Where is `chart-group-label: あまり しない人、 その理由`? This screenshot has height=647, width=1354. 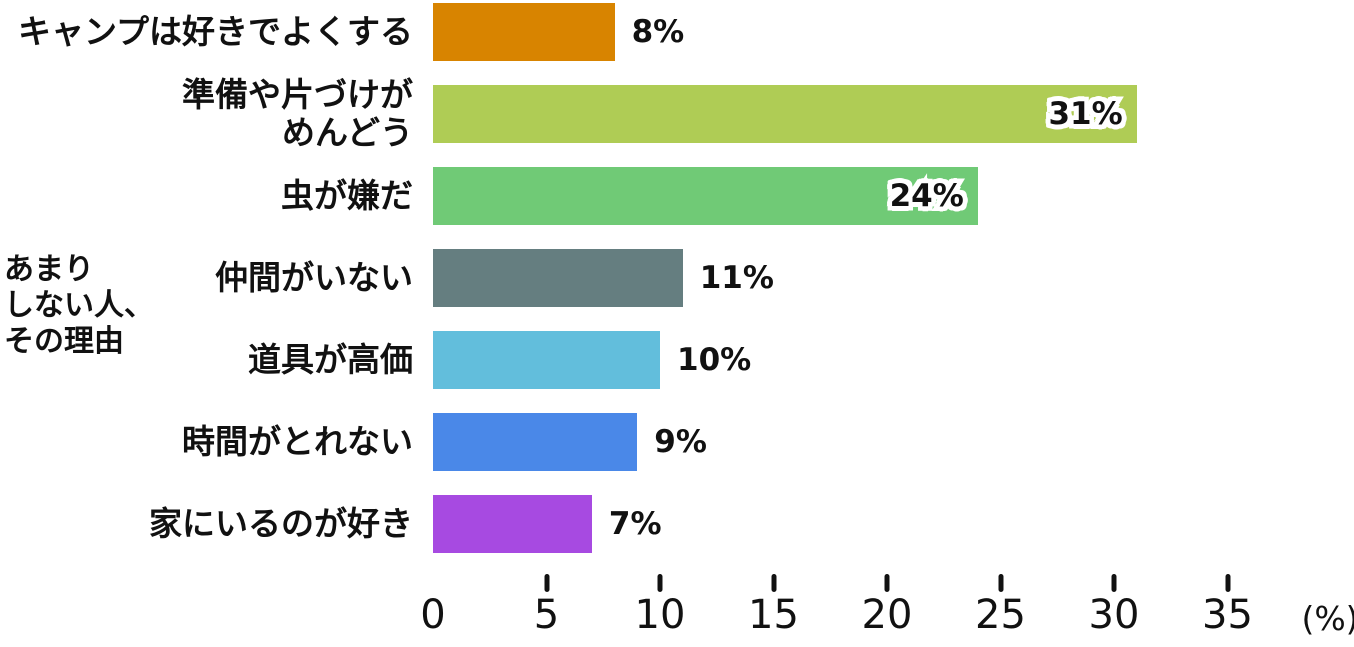
chart-group-label: あまり しない人、 その理由 is located at coordinates (79, 305).